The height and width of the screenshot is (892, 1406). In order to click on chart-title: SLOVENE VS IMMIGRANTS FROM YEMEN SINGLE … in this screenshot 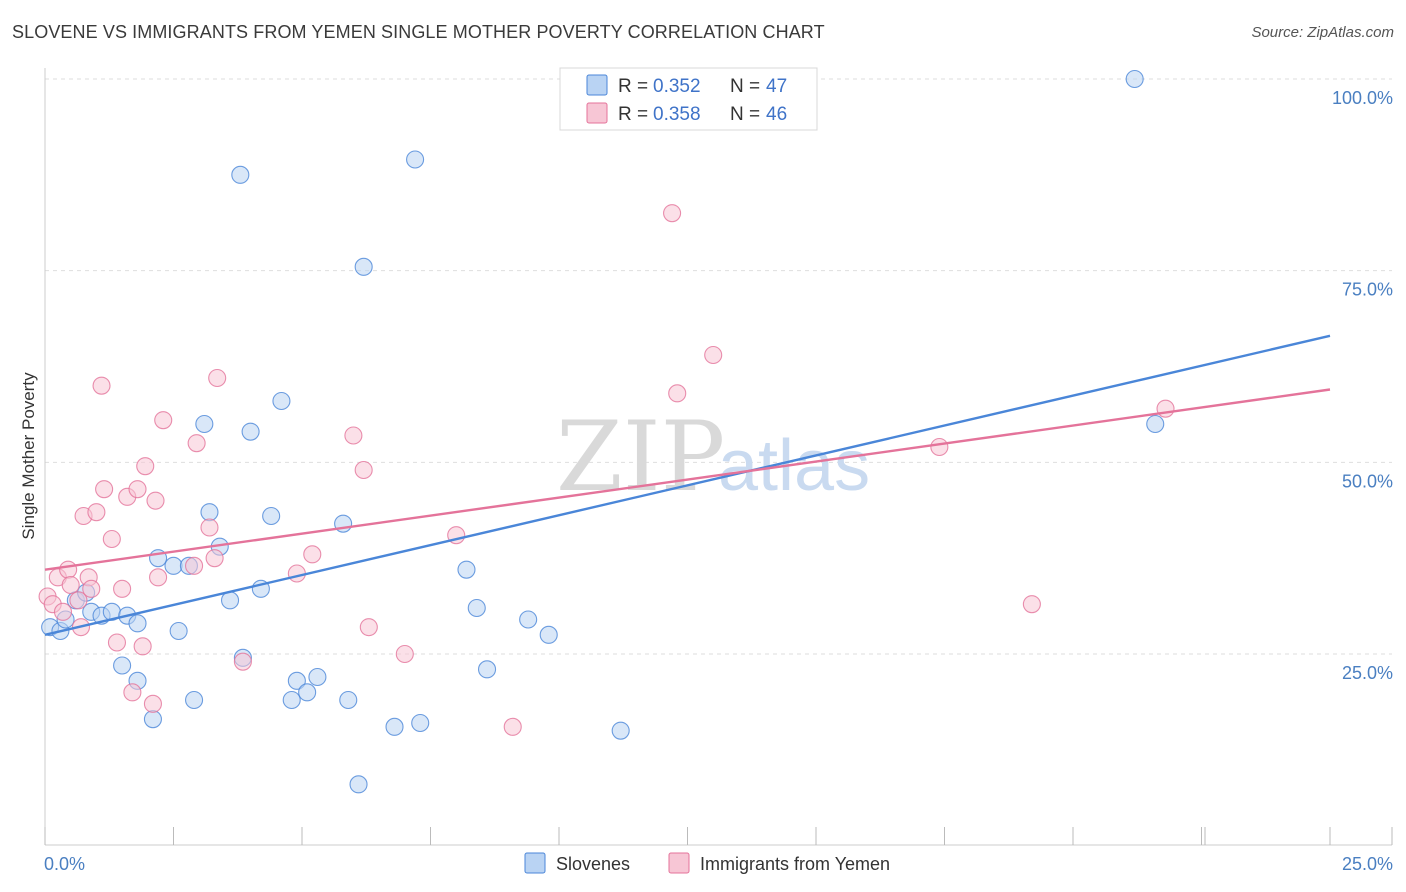, I will do `click(418, 32)`.